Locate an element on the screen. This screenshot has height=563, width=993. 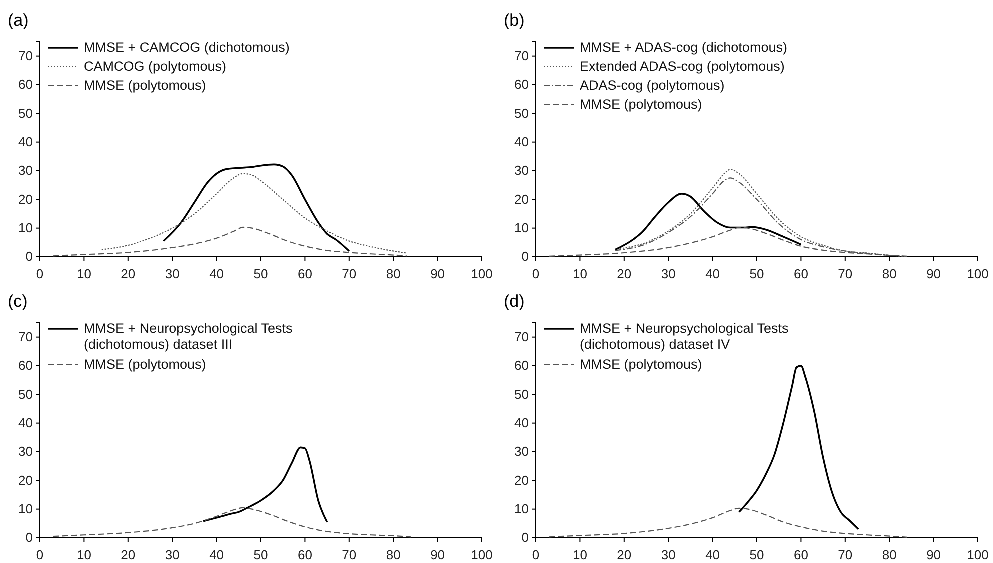
chart-title: (a) is located at coordinates (18, 20).